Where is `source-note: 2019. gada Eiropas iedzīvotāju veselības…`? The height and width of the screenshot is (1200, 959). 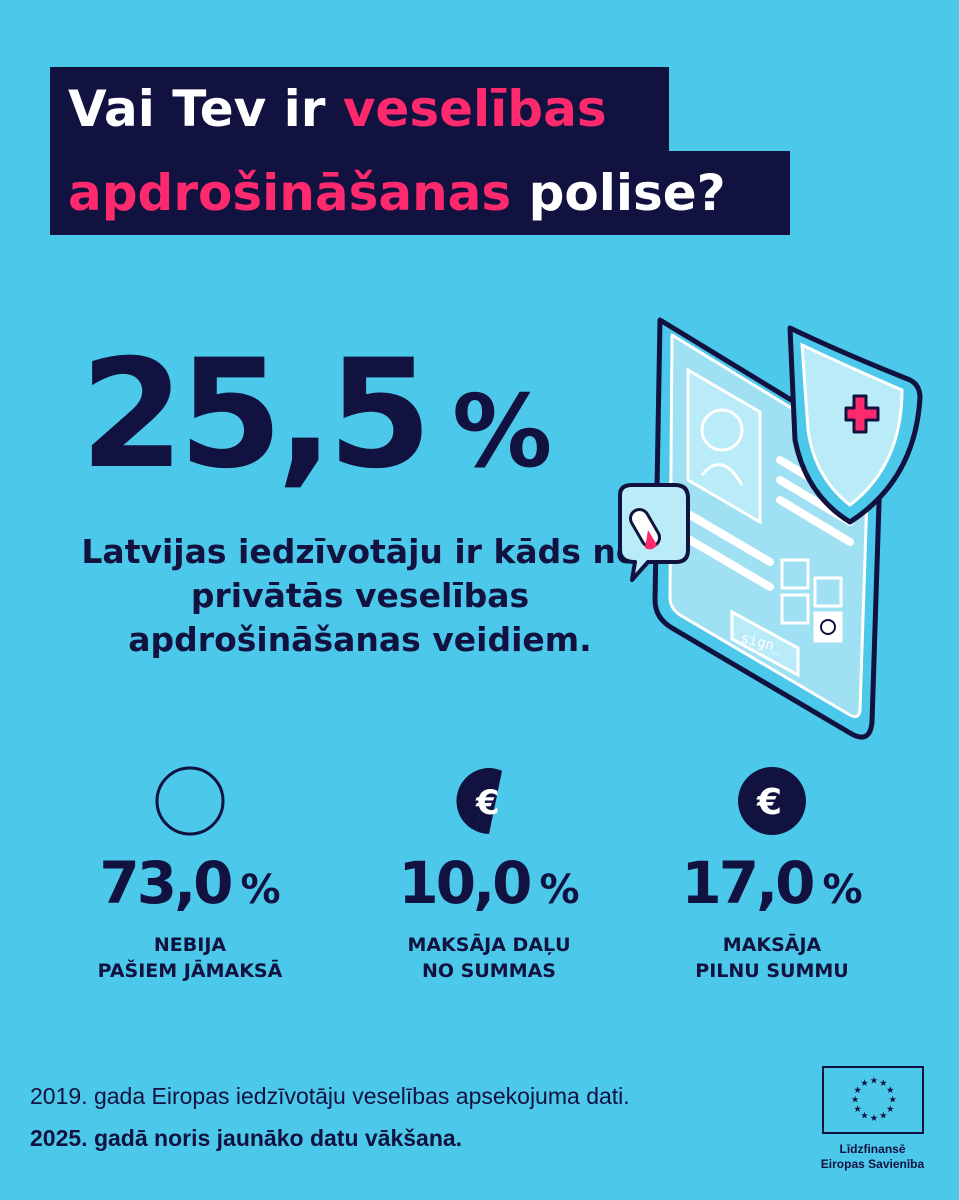 source-note: 2019. gada Eiropas iedzīvotāju veselības… is located at coordinates (330, 1096).